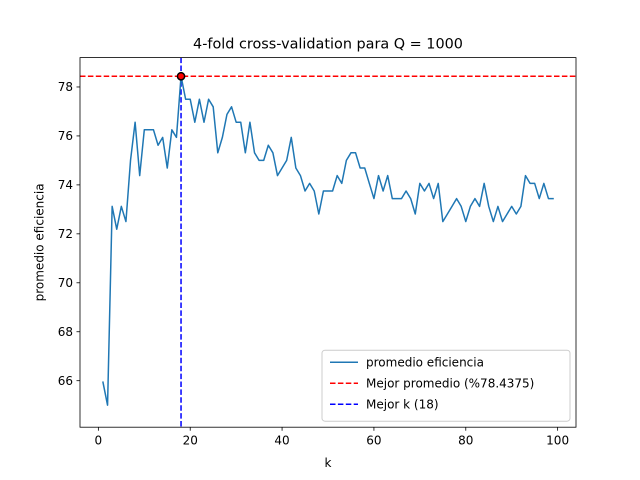  Describe the element at coordinates (425, 362) in the screenshot. I see `legend-label: promedio eficiencia` at that location.